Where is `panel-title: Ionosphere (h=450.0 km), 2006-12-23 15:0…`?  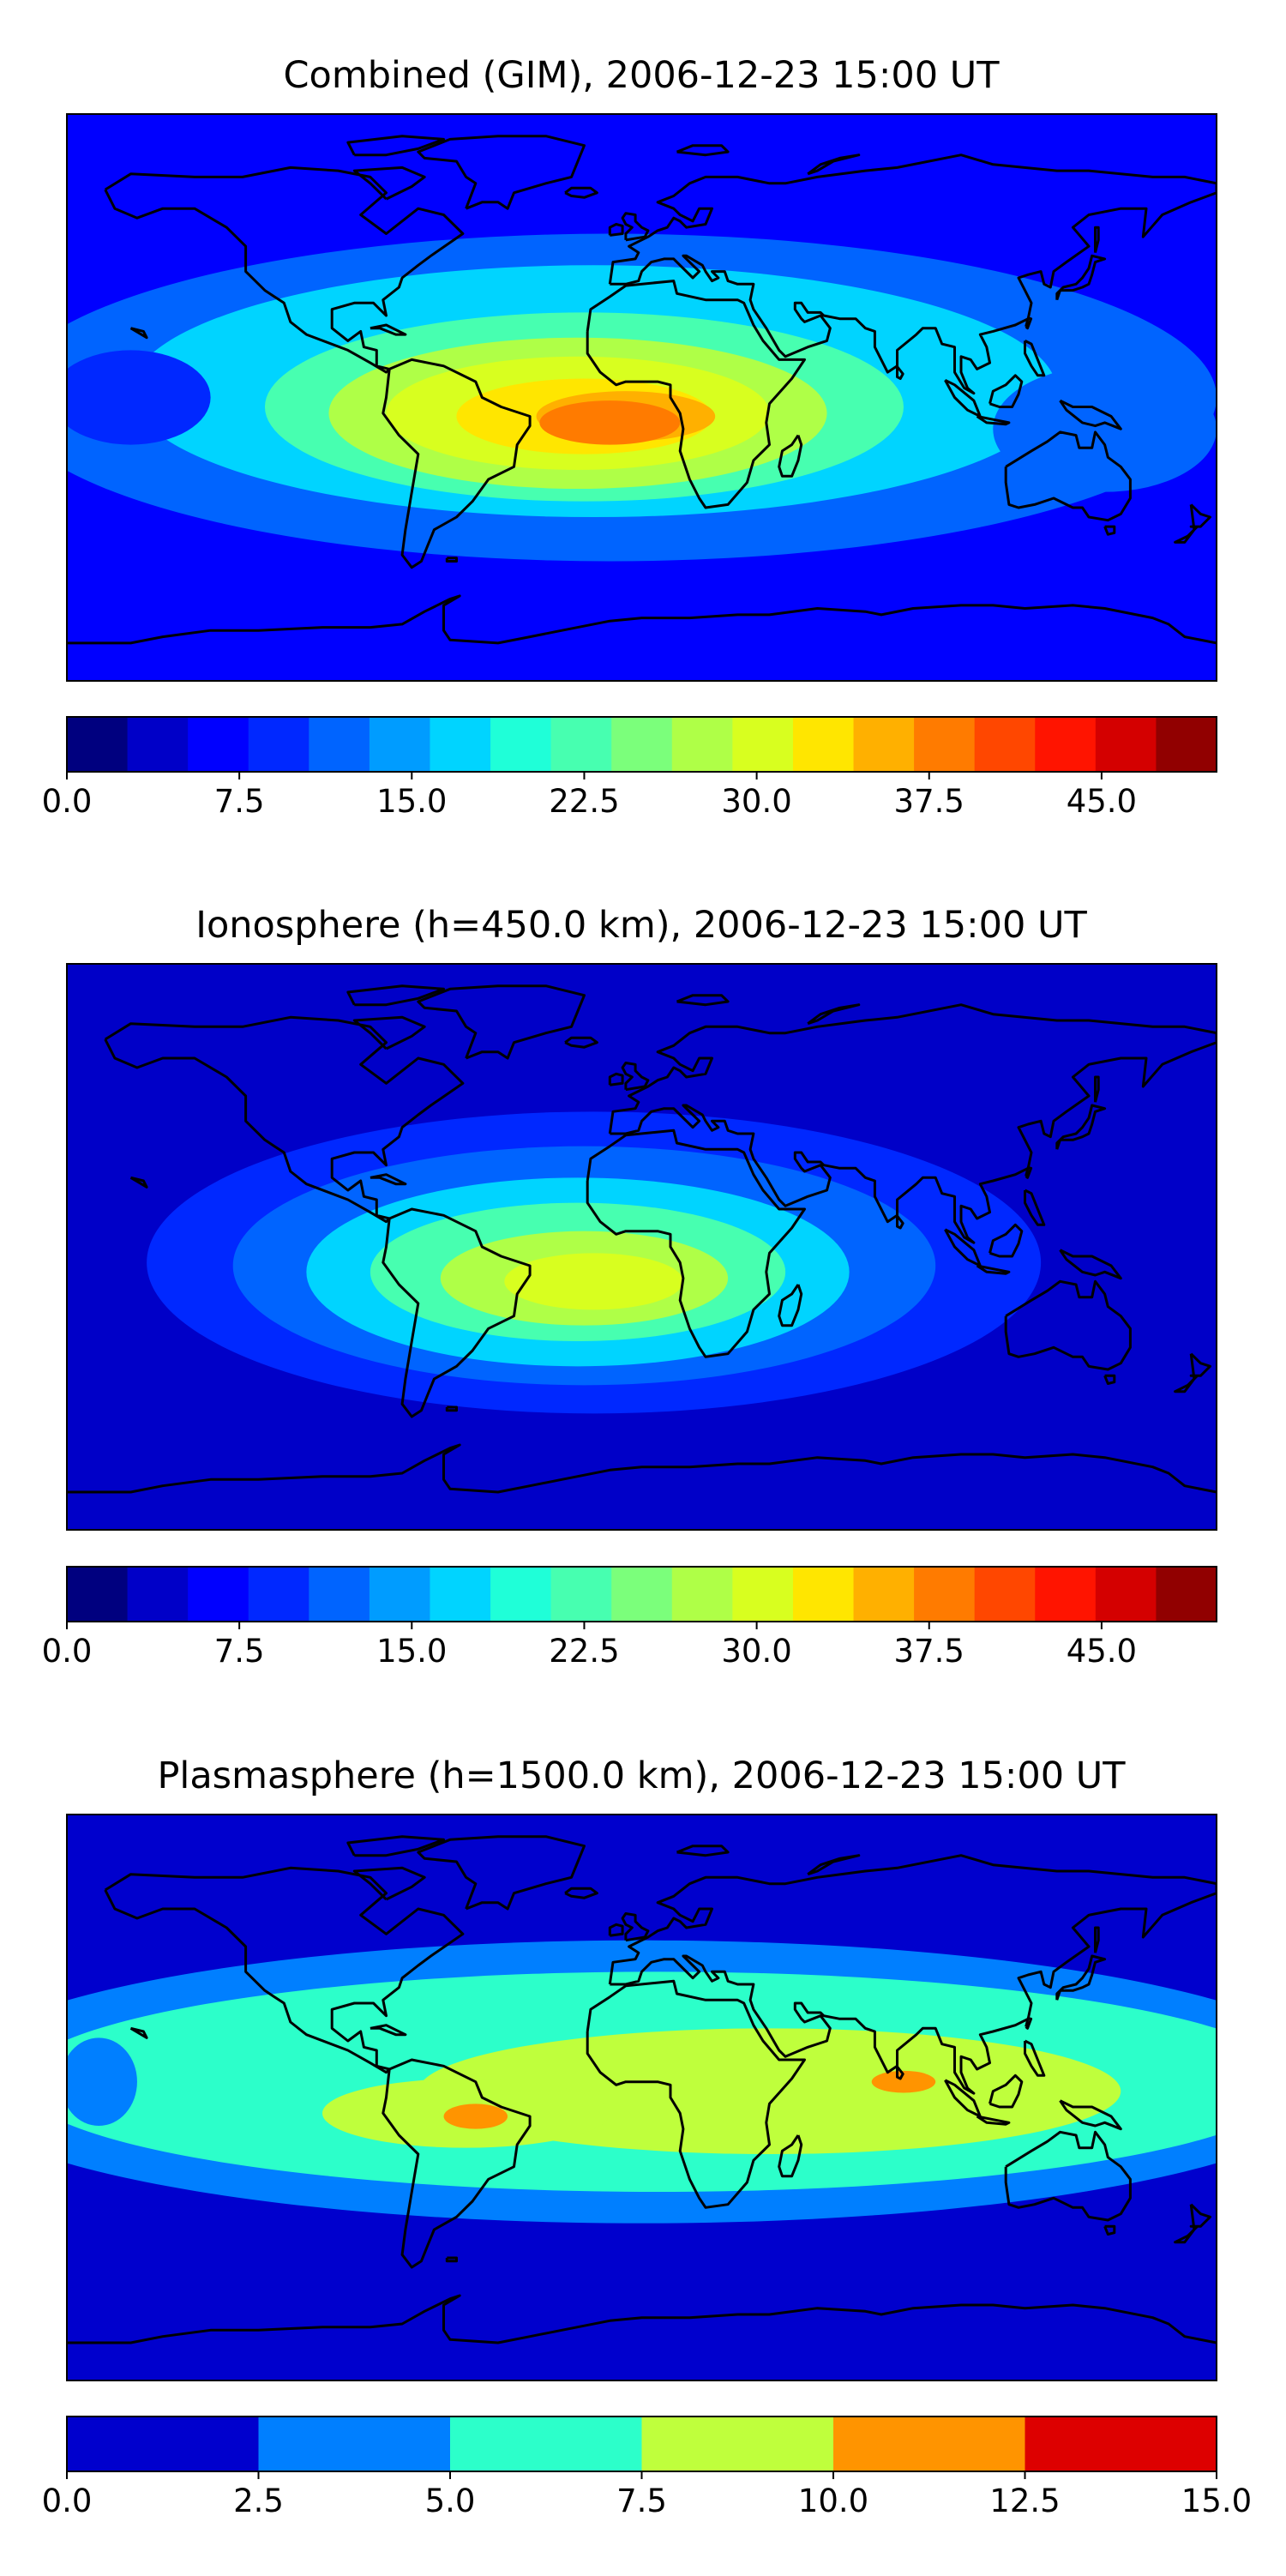 panel-title: Ionosphere (h=450.0 km), 2006-12-23 15:0… is located at coordinates (641, 926).